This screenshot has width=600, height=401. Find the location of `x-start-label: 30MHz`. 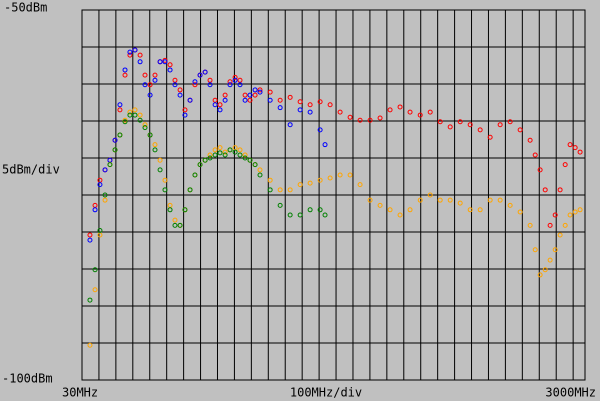

x-start-label: 30MHz is located at coordinates (80, 393).